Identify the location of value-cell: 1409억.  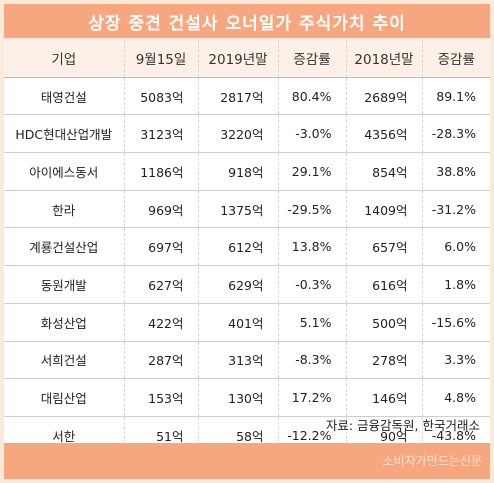
(384, 209).